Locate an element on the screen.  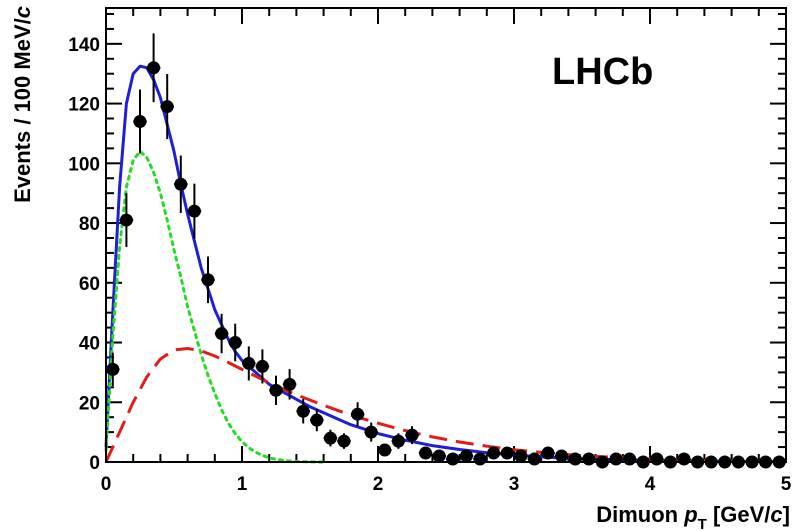
y-axis-title-unit-c: c is located at coordinates (22, 12).